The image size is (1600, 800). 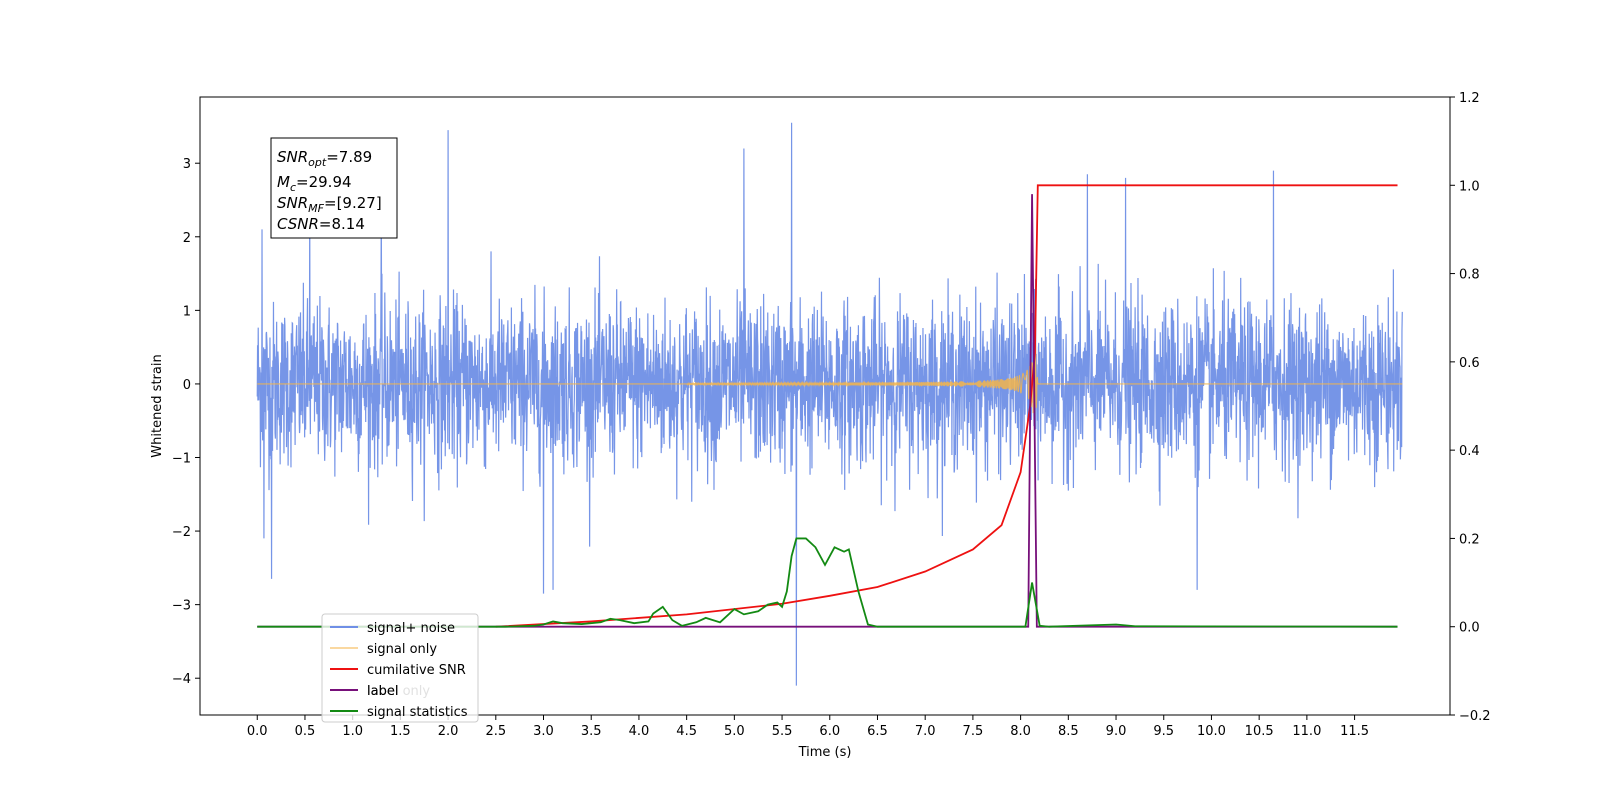 What do you see at coordinates (830, 387) in the screenshot?
I see `series-signal-only-line` at bounding box center [830, 387].